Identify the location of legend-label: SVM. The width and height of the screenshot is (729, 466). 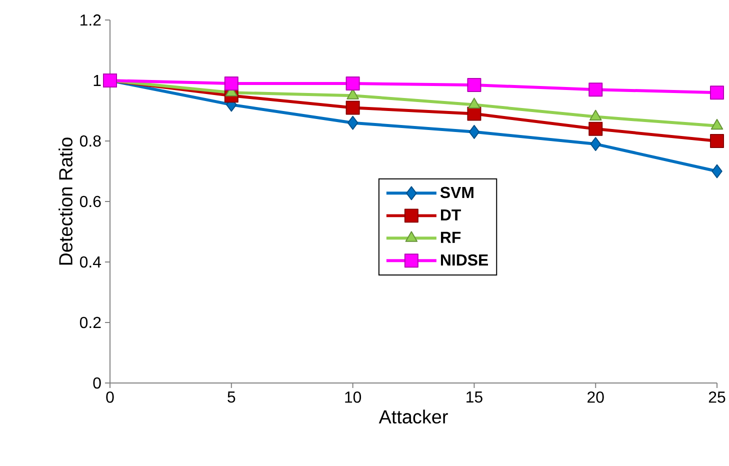
(457, 192).